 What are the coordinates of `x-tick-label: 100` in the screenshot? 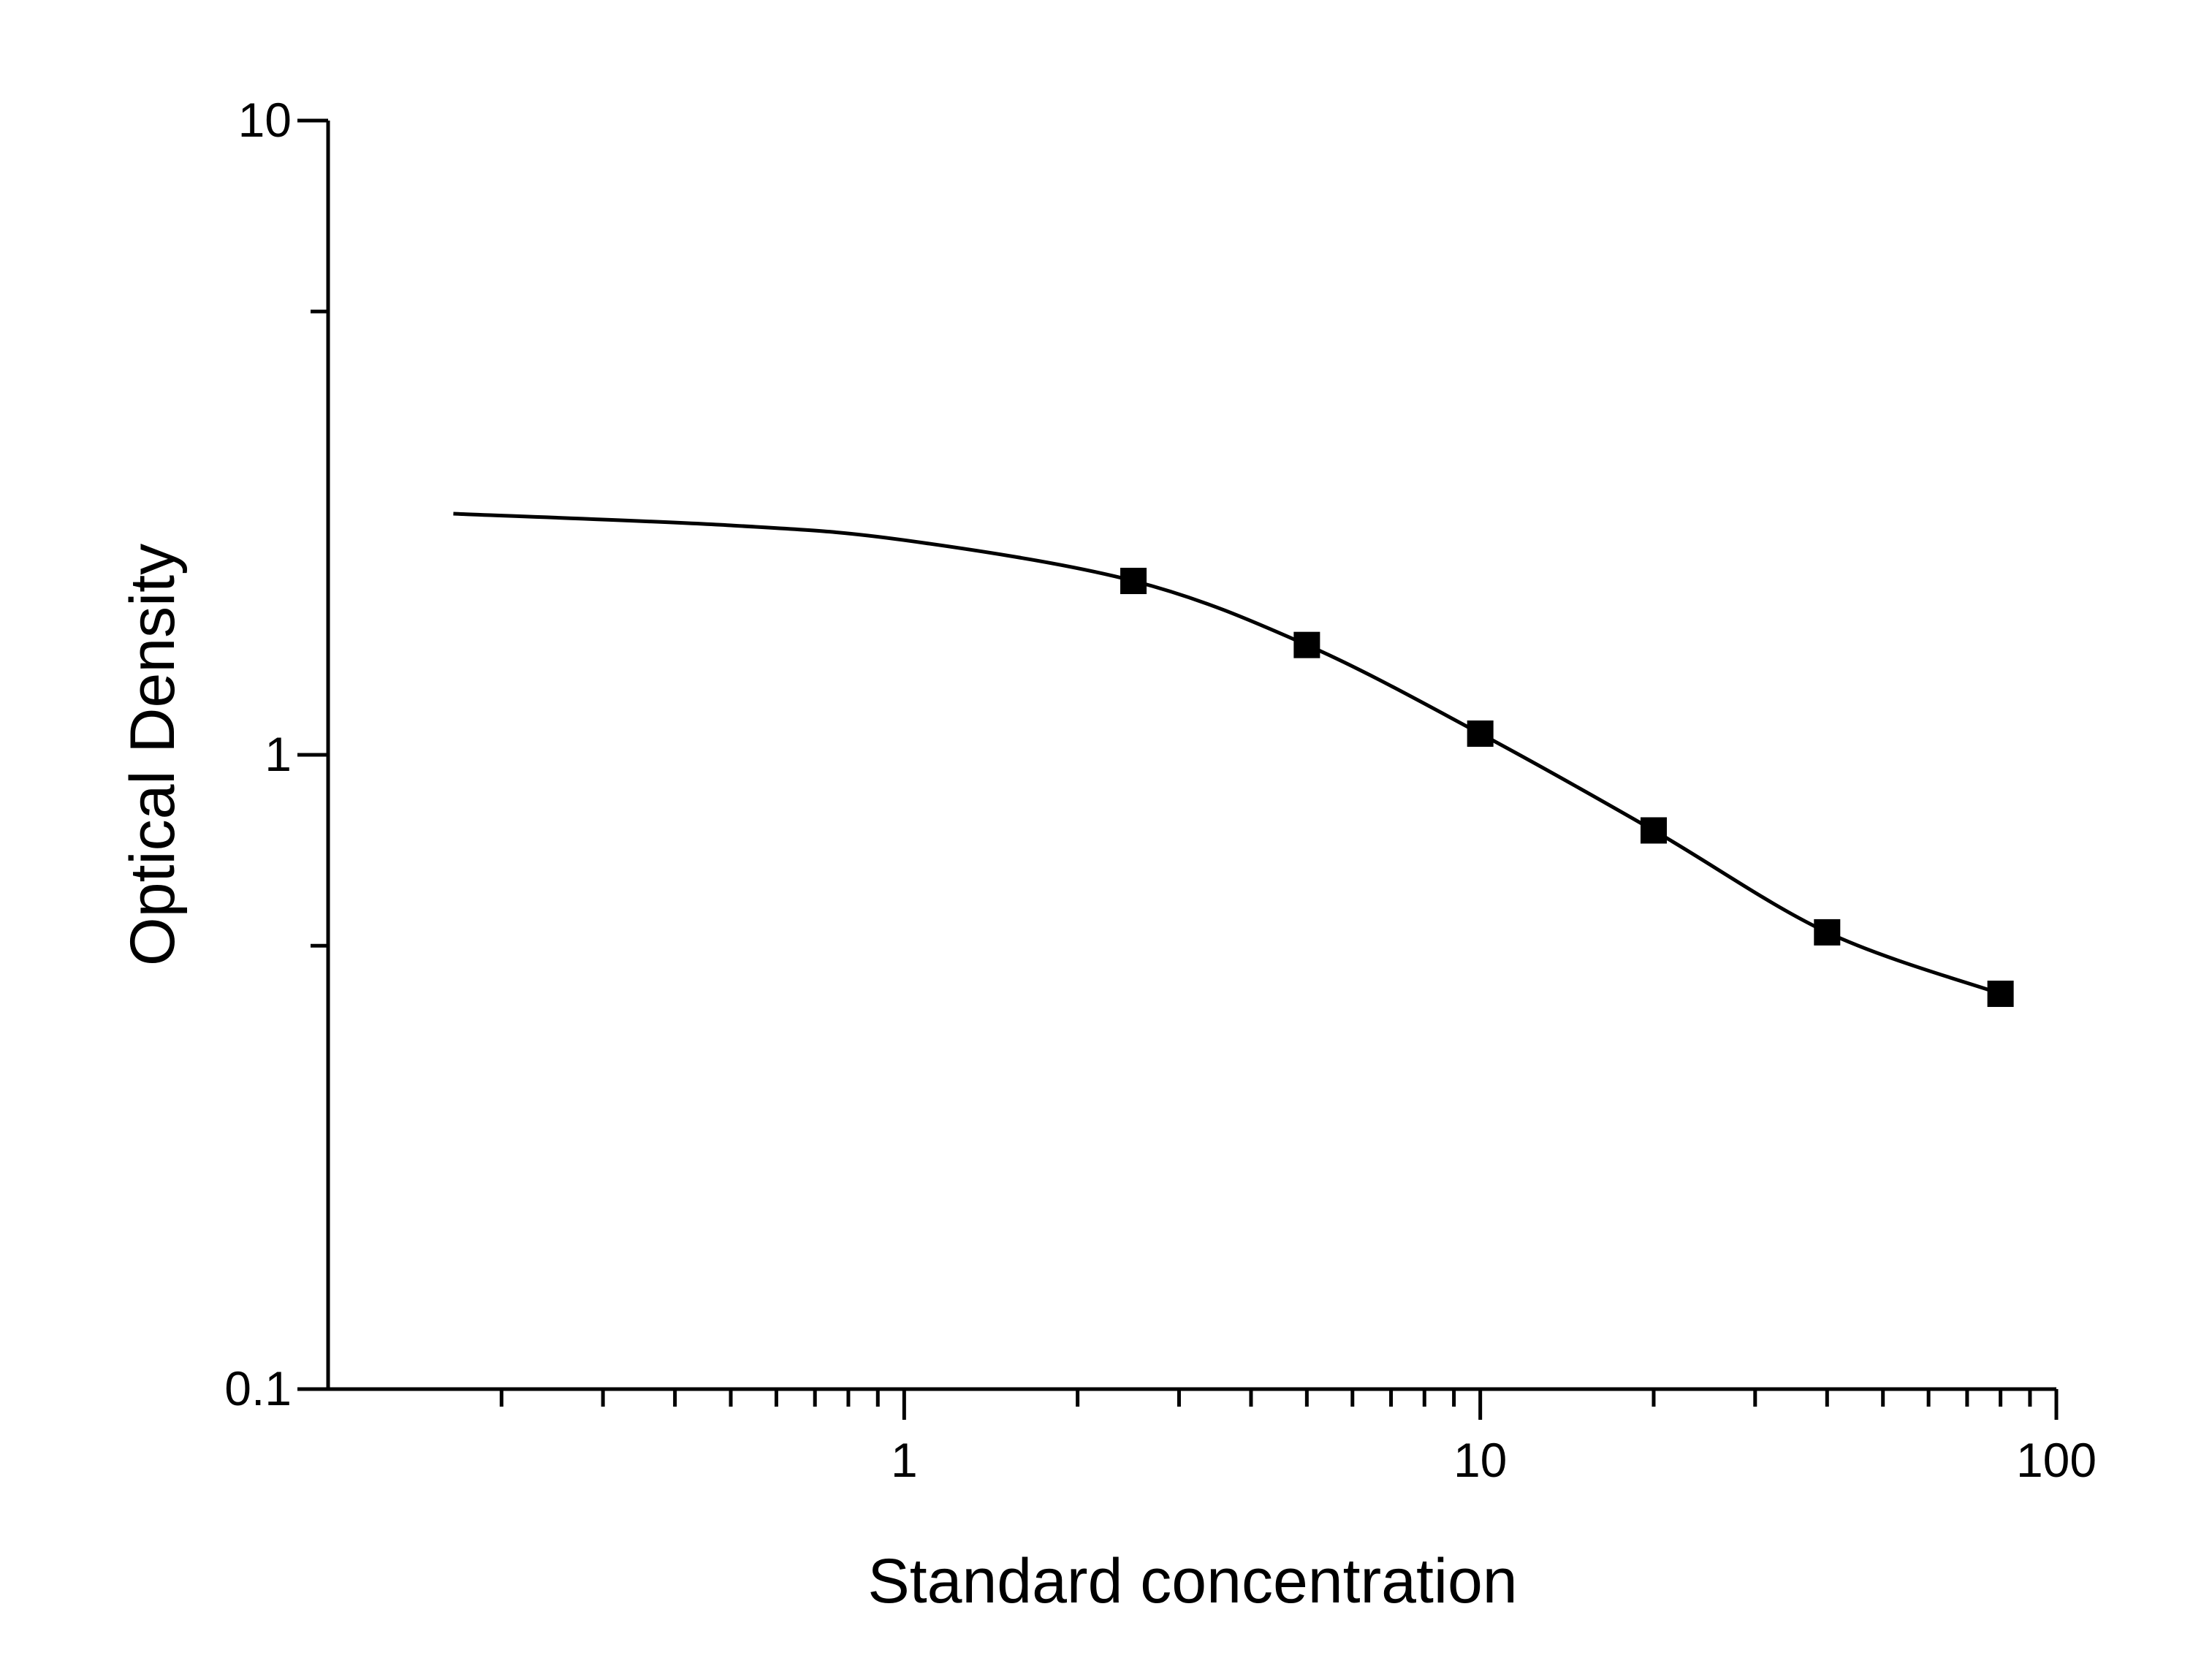 It's located at (2056, 1460).